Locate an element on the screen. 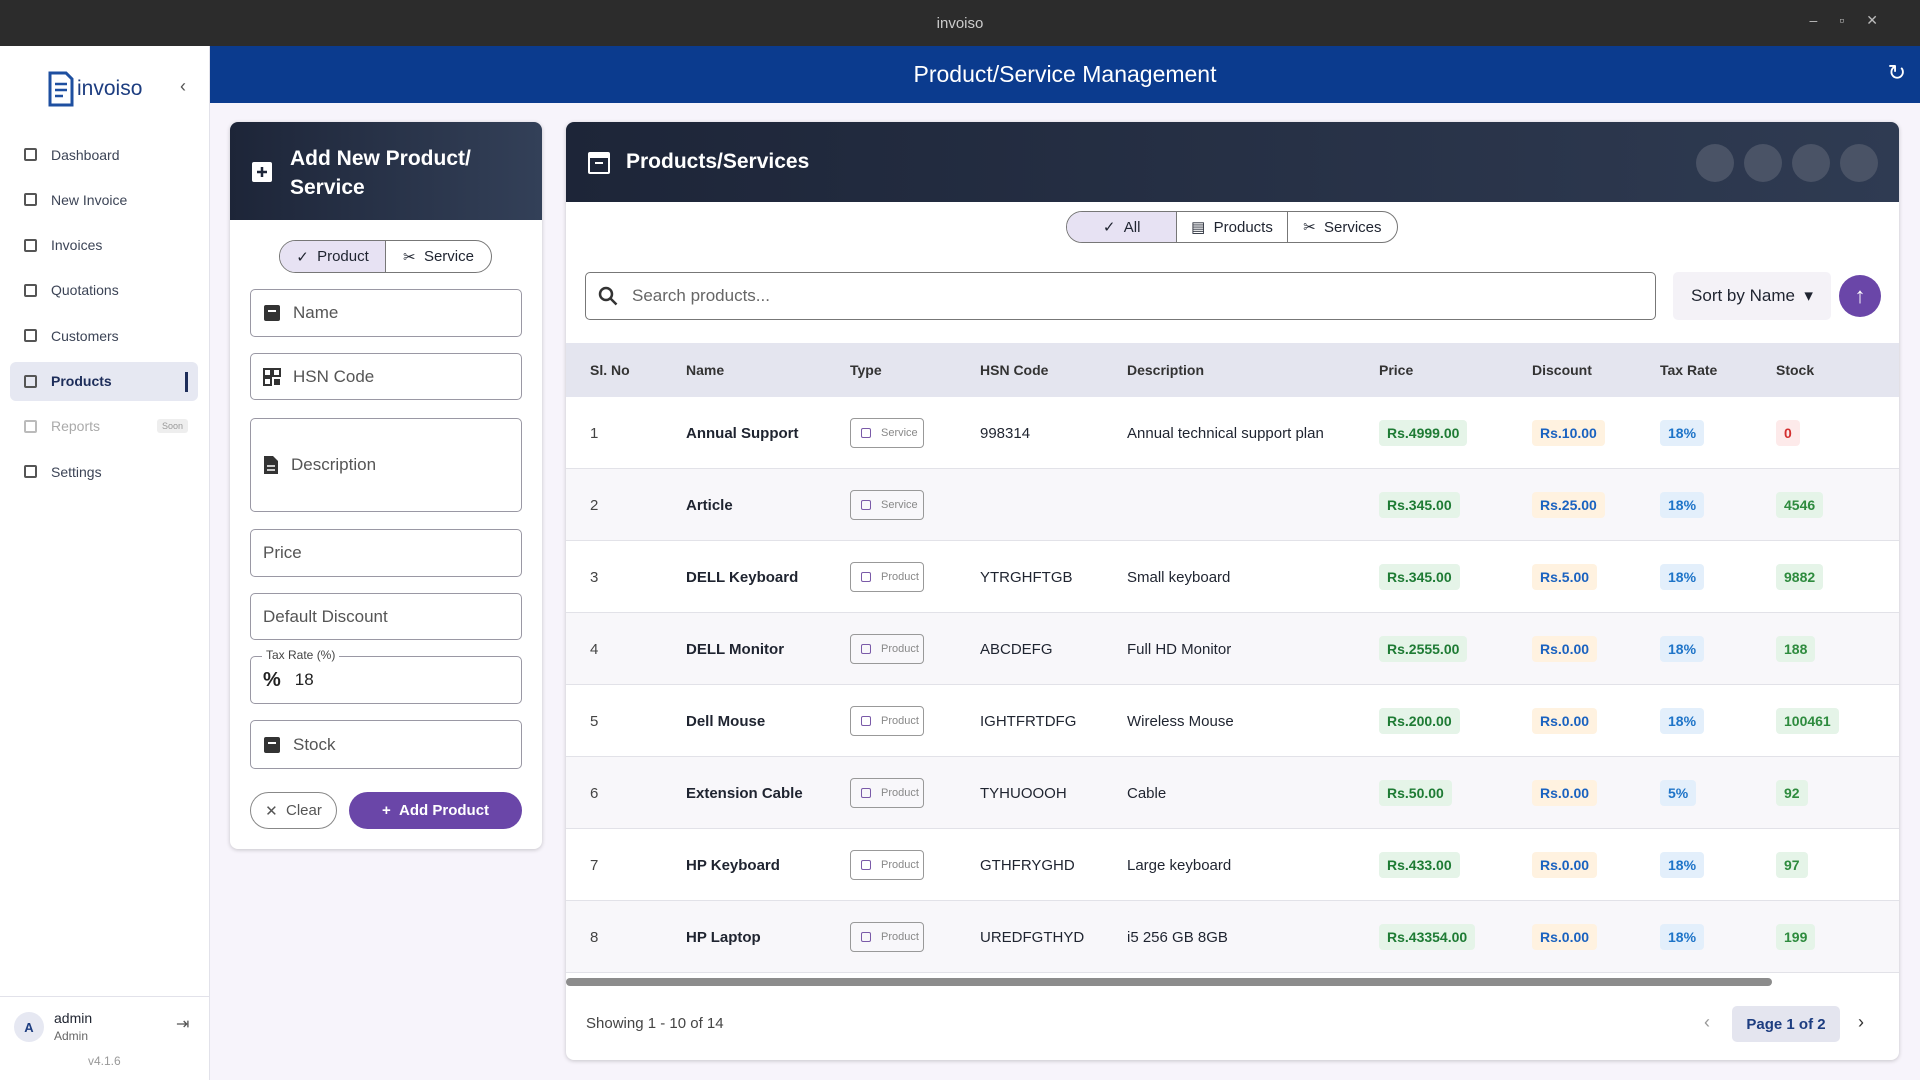  value-chip: 18% is located at coordinates (1682, 433).